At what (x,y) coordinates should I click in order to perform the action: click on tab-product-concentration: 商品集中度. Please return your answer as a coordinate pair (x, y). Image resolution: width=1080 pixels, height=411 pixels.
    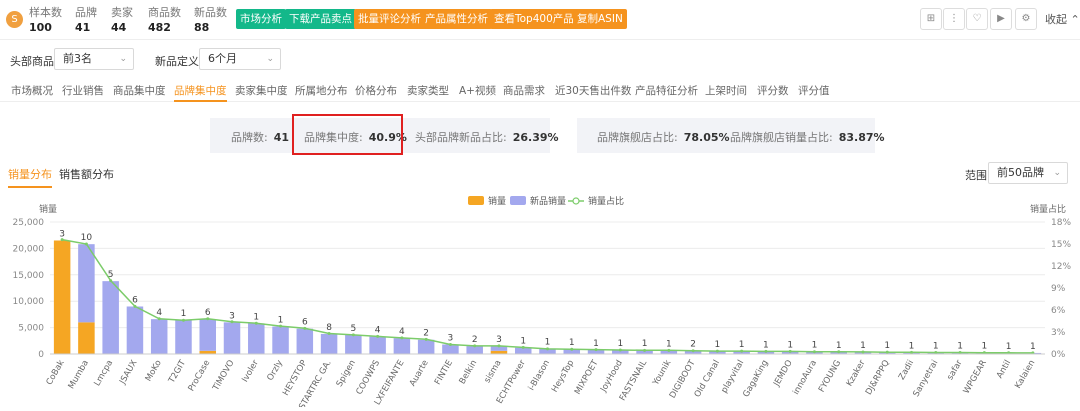
    Looking at the image, I should click on (139, 91).